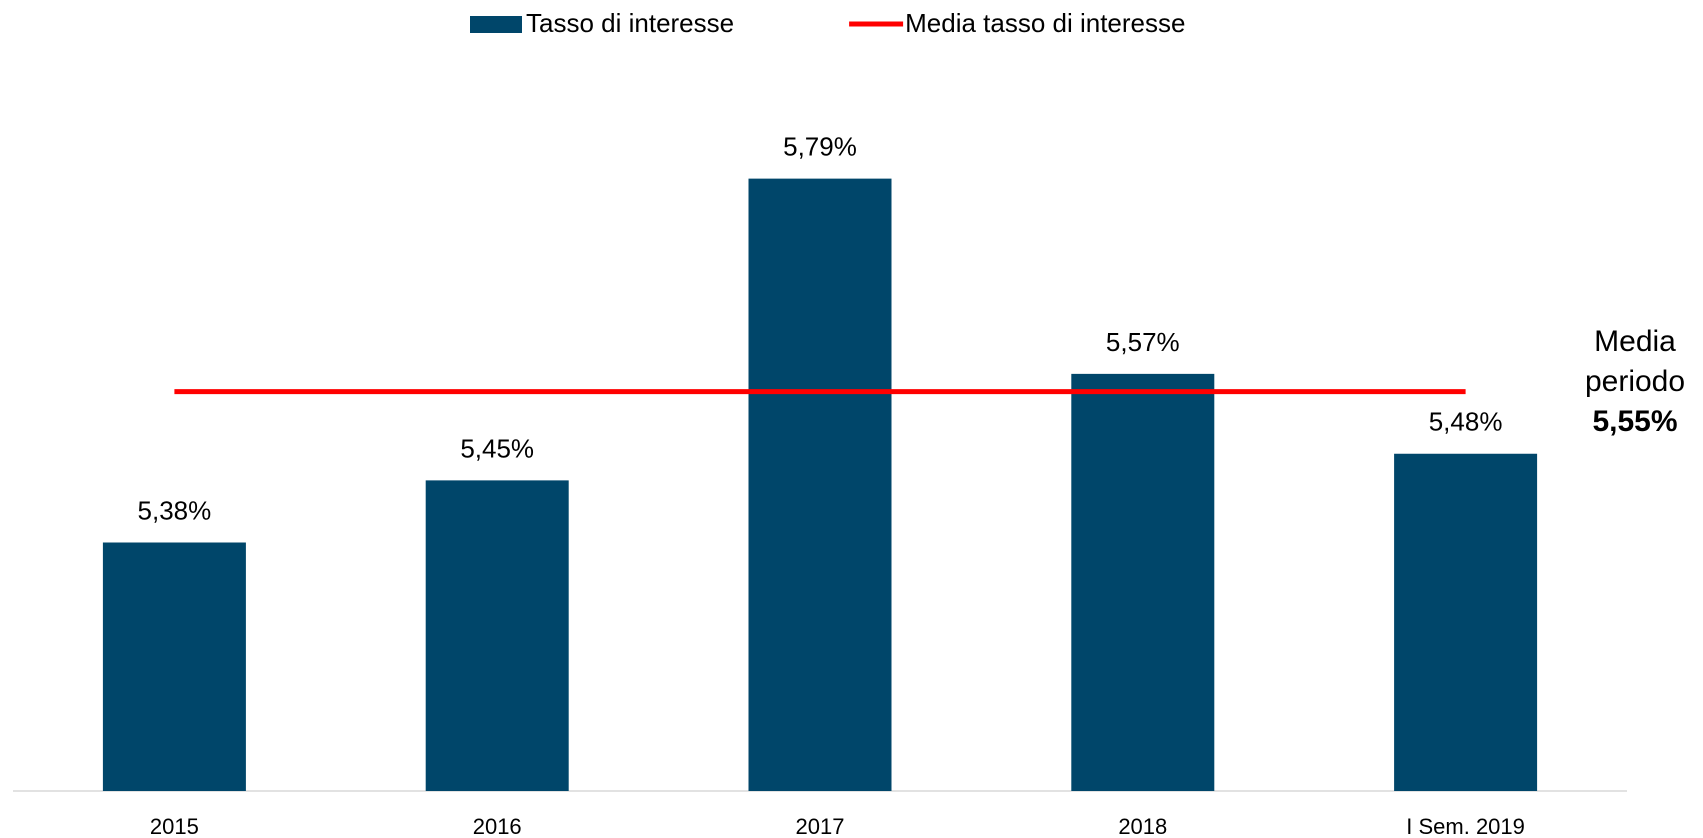 This screenshot has height=838, width=1703. What do you see at coordinates (1143, 342) in the screenshot?
I see `data-label: 5,57%` at bounding box center [1143, 342].